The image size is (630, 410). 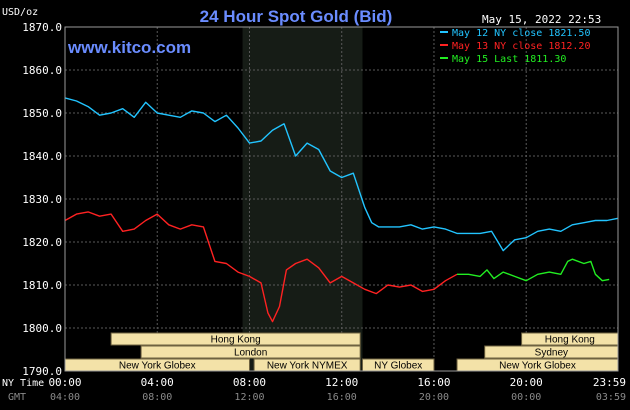 I want to click on y-tick-label: 1850.0, so click(x=42, y=113).